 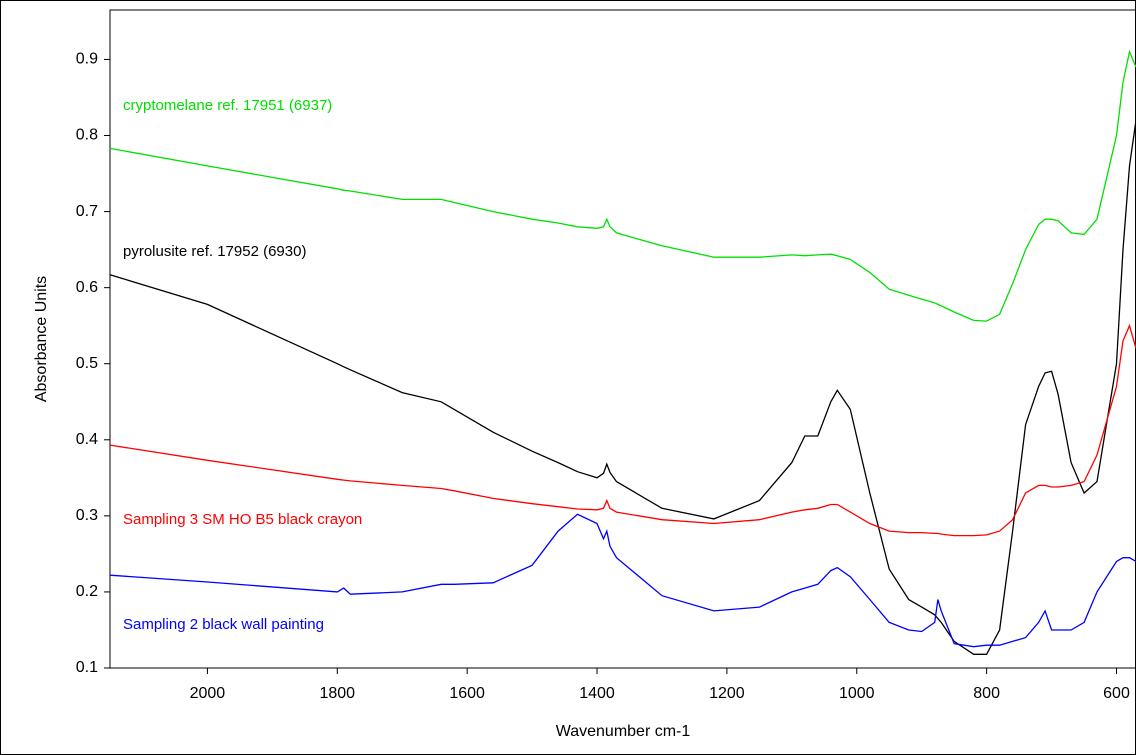 What do you see at coordinates (87, 287) in the screenshot?
I see `y-tick-label: 0.6` at bounding box center [87, 287].